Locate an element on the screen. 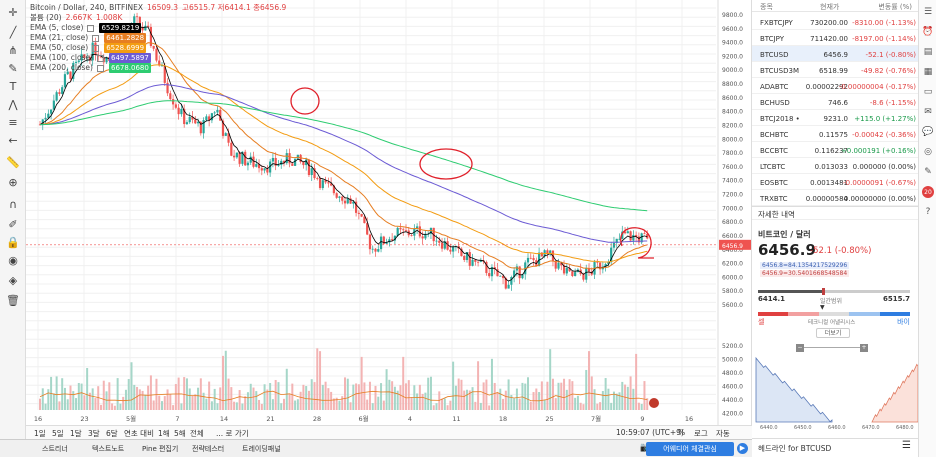  text-icon: T is located at coordinates (13, 86).